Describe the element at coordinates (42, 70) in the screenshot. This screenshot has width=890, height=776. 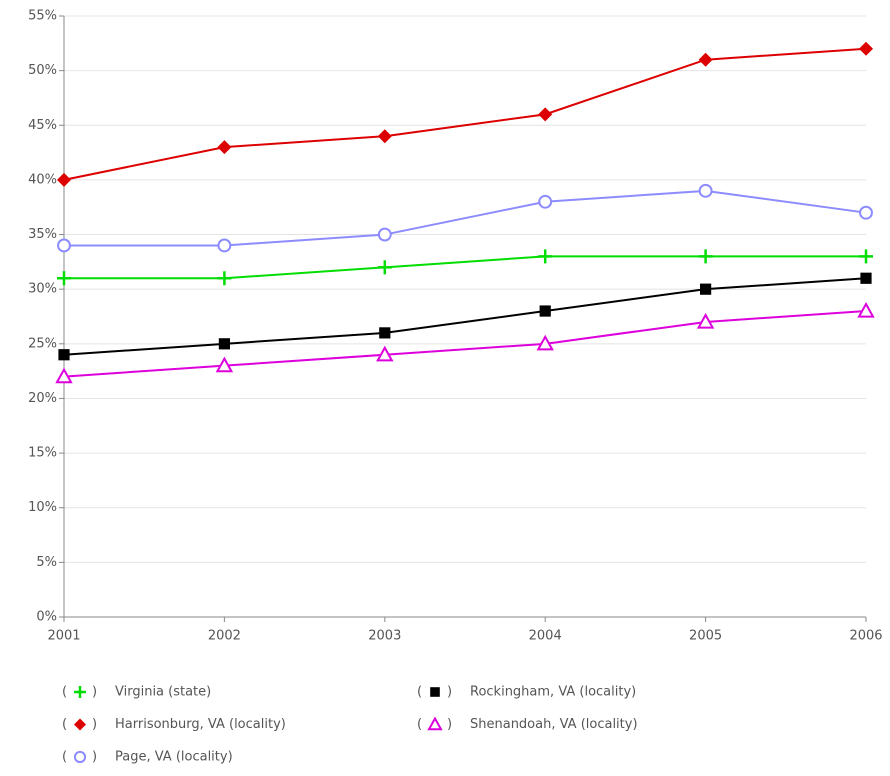
I see `y-tick-label: 50%` at that location.